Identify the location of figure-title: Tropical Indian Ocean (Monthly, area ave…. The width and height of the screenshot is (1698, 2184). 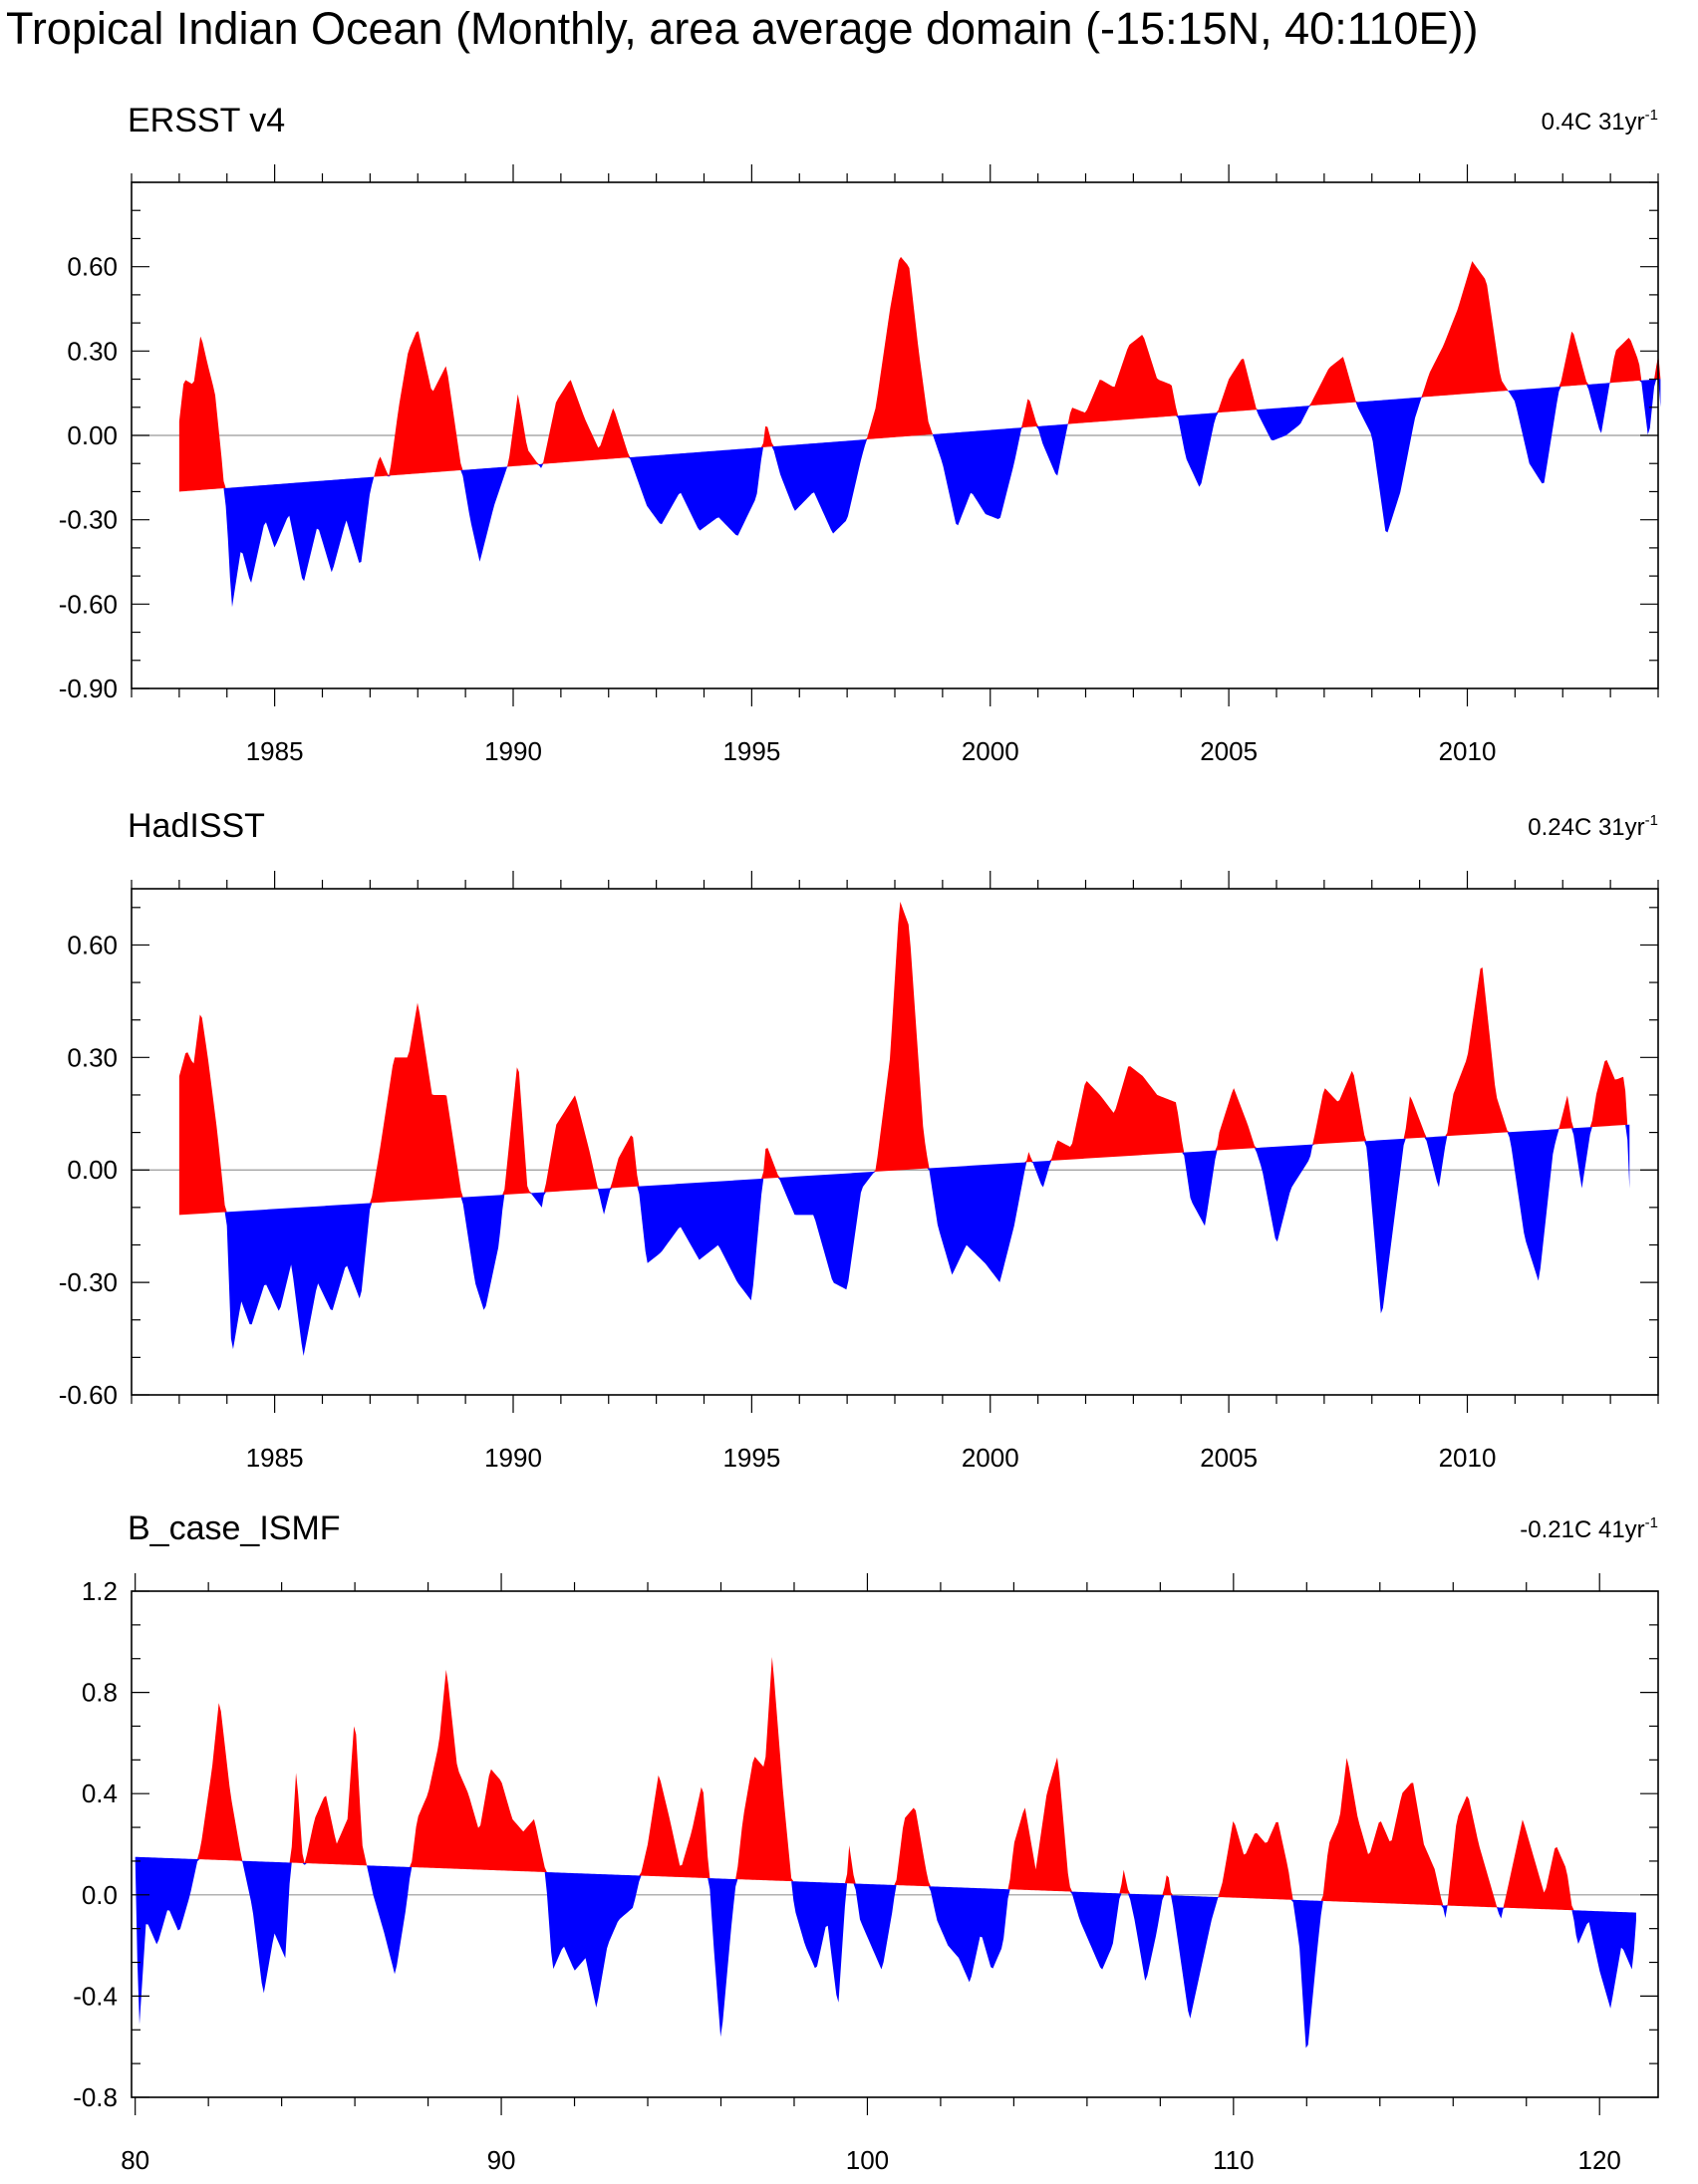
(742, 28).